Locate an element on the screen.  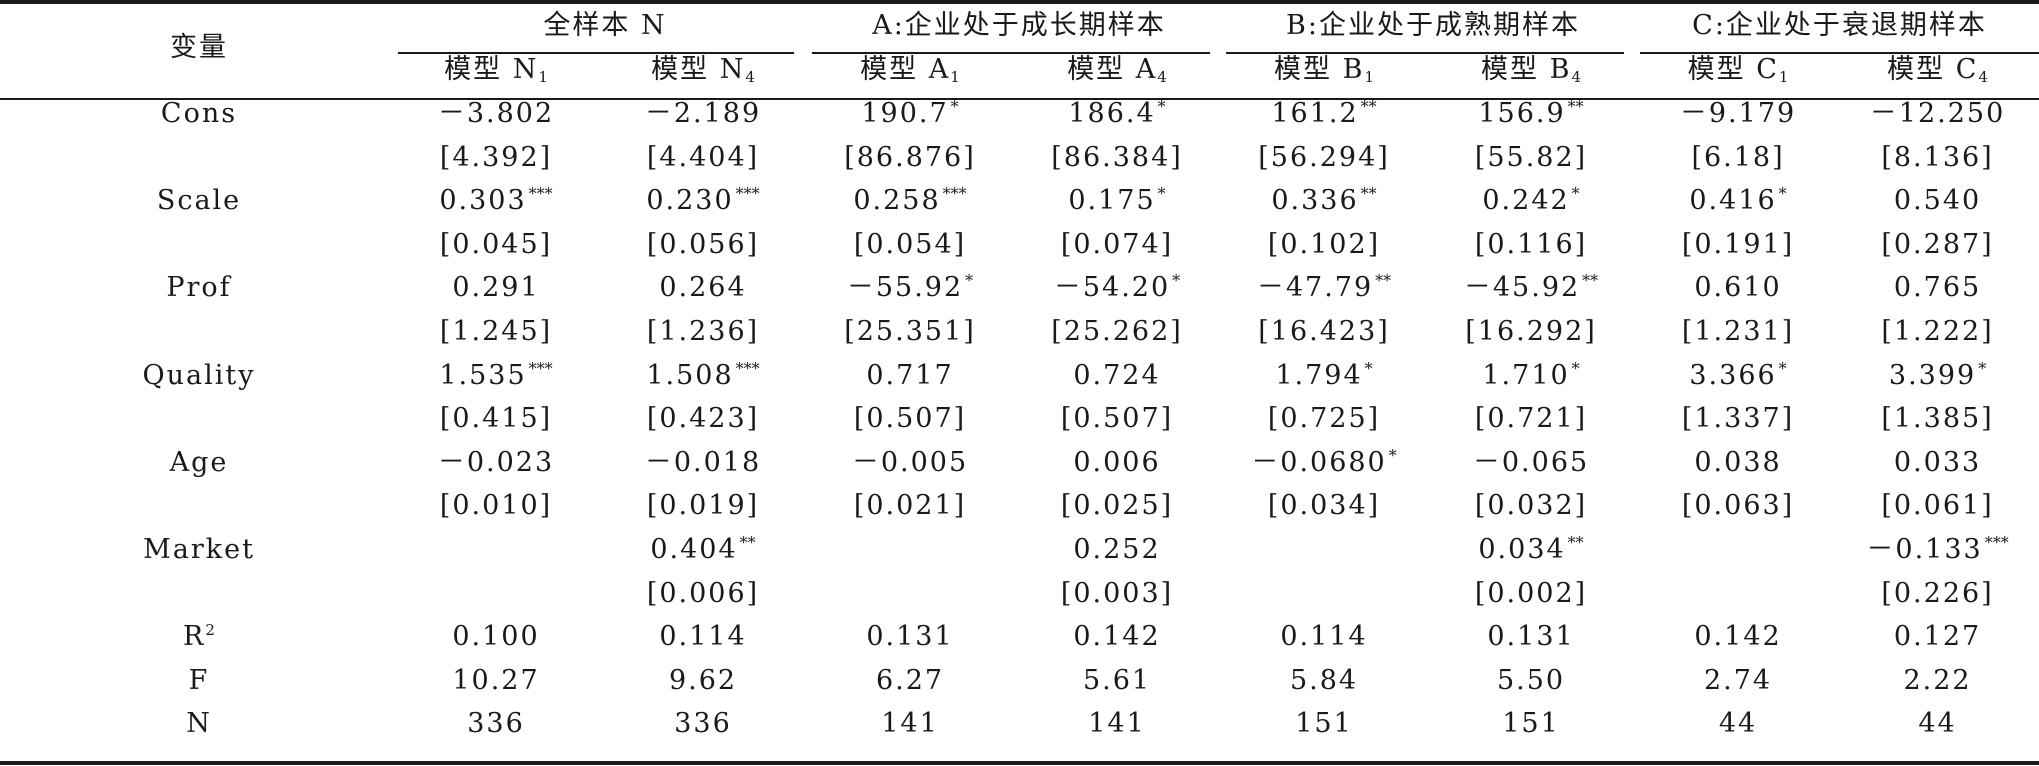
coefficient-cell: －0.023 is located at coordinates (496, 463).